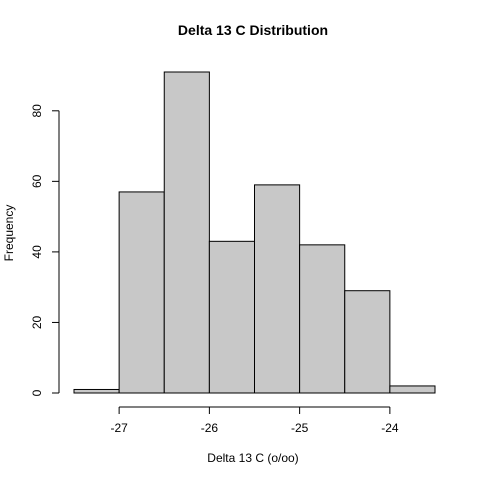 The width and height of the screenshot is (480, 480). Describe the element at coordinates (119, 428) in the screenshot. I see `x-tick-label-0: -27` at that location.